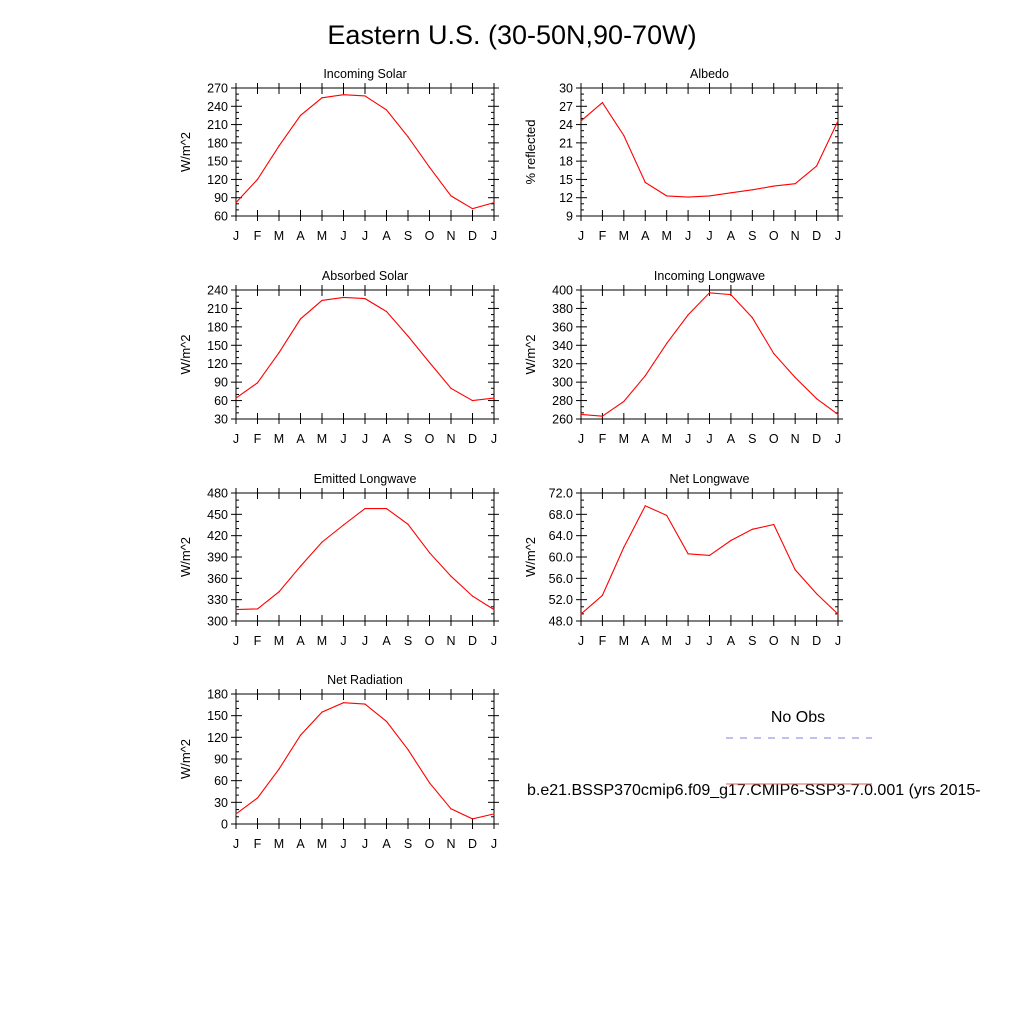  What do you see at coordinates (221, 420) in the screenshot?
I see `y-tick-label: 30` at bounding box center [221, 420].